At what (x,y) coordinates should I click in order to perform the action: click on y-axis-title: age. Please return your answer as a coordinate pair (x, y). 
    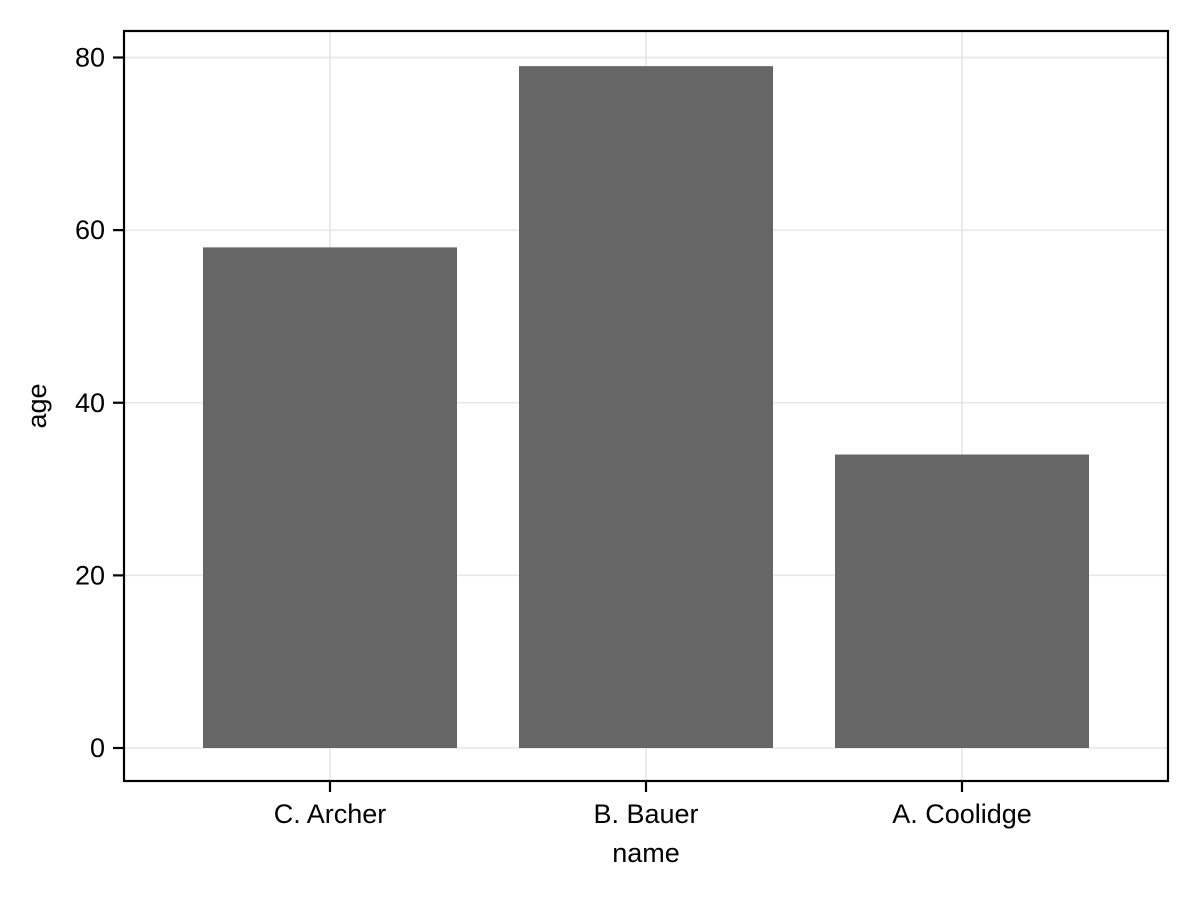
    Looking at the image, I should click on (37, 405).